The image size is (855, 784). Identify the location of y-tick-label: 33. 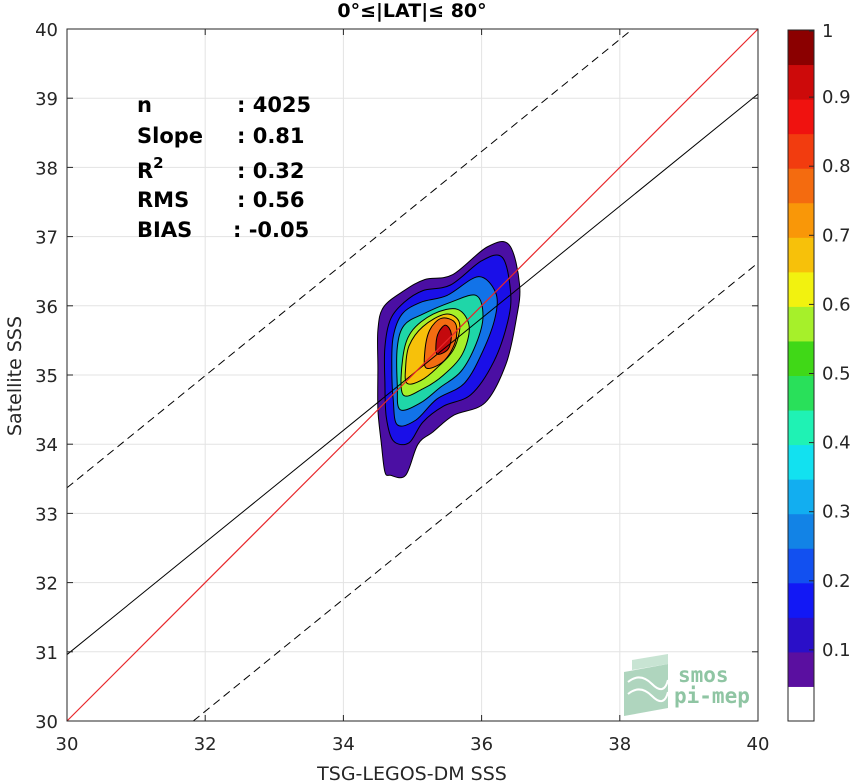
(46, 514).